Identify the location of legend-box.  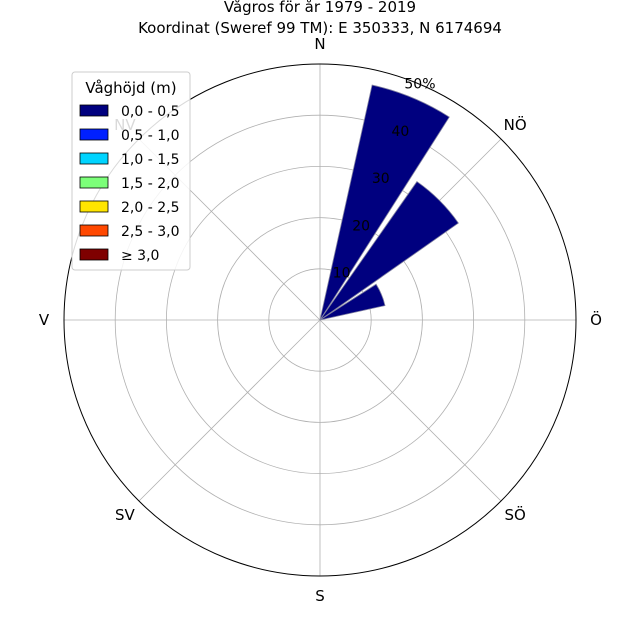
(131, 171).